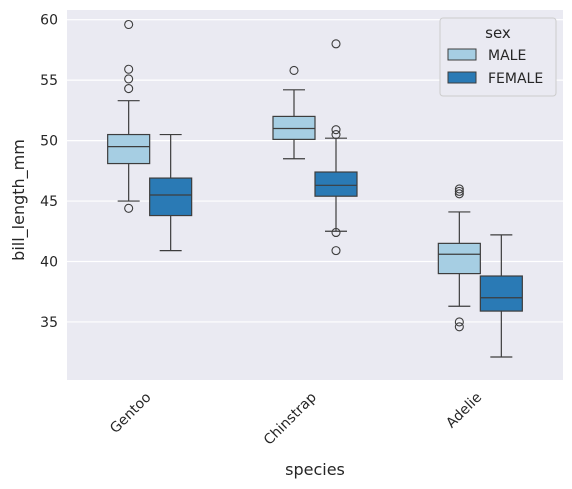 This screenshot has width=572, height=489. I want to click on legend-swatch-male, so click(462, 54).